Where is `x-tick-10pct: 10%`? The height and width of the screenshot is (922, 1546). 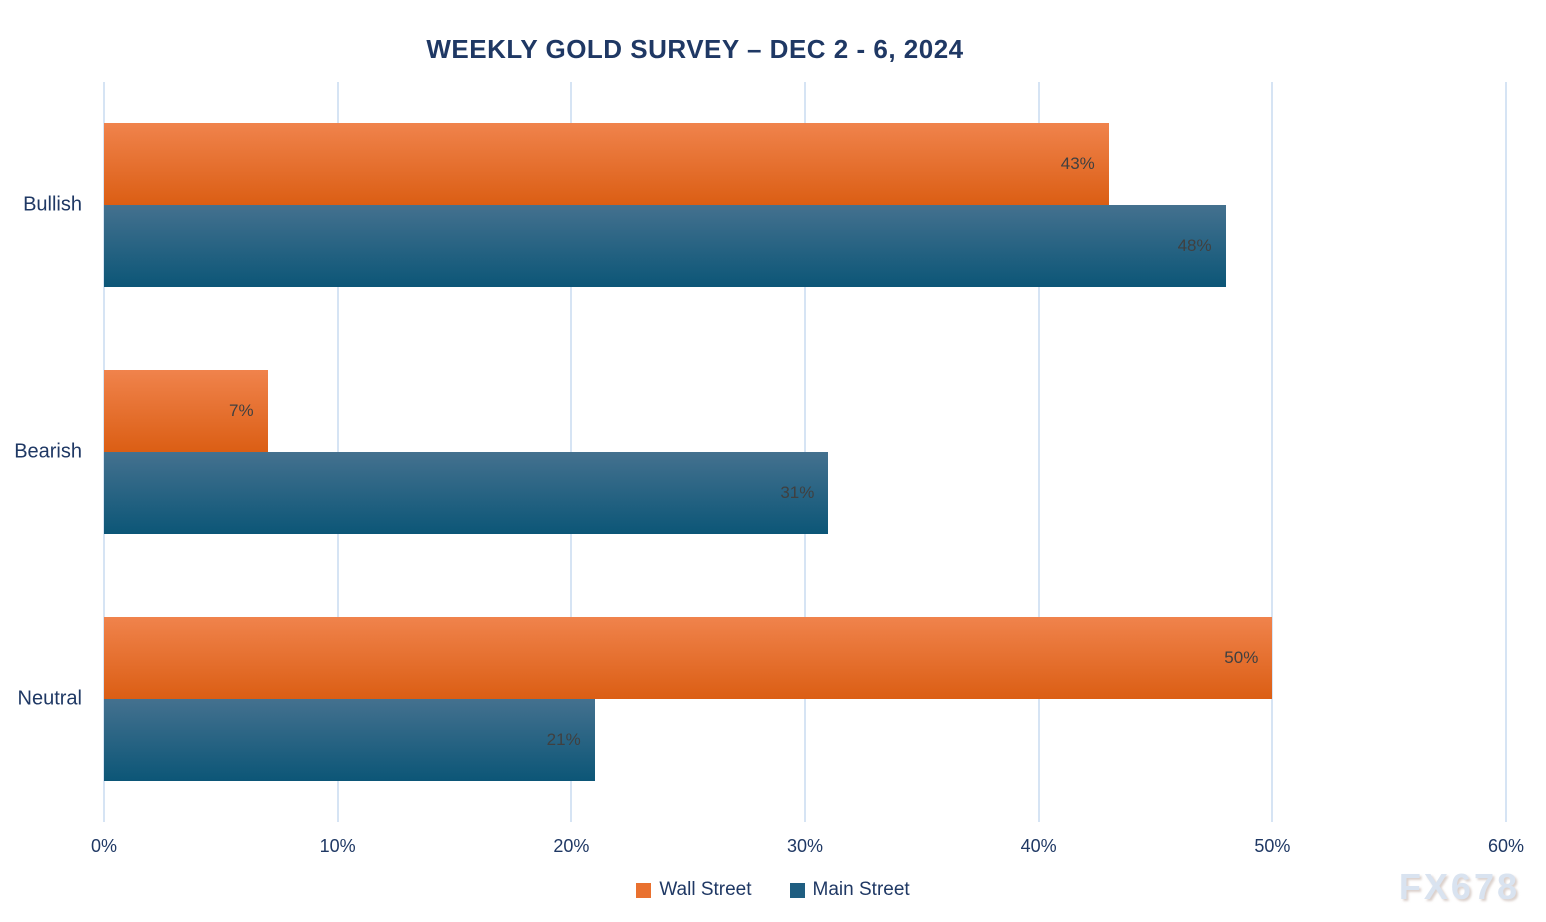
x-tick-10pct: 10% is located at coordinates (337, 846).